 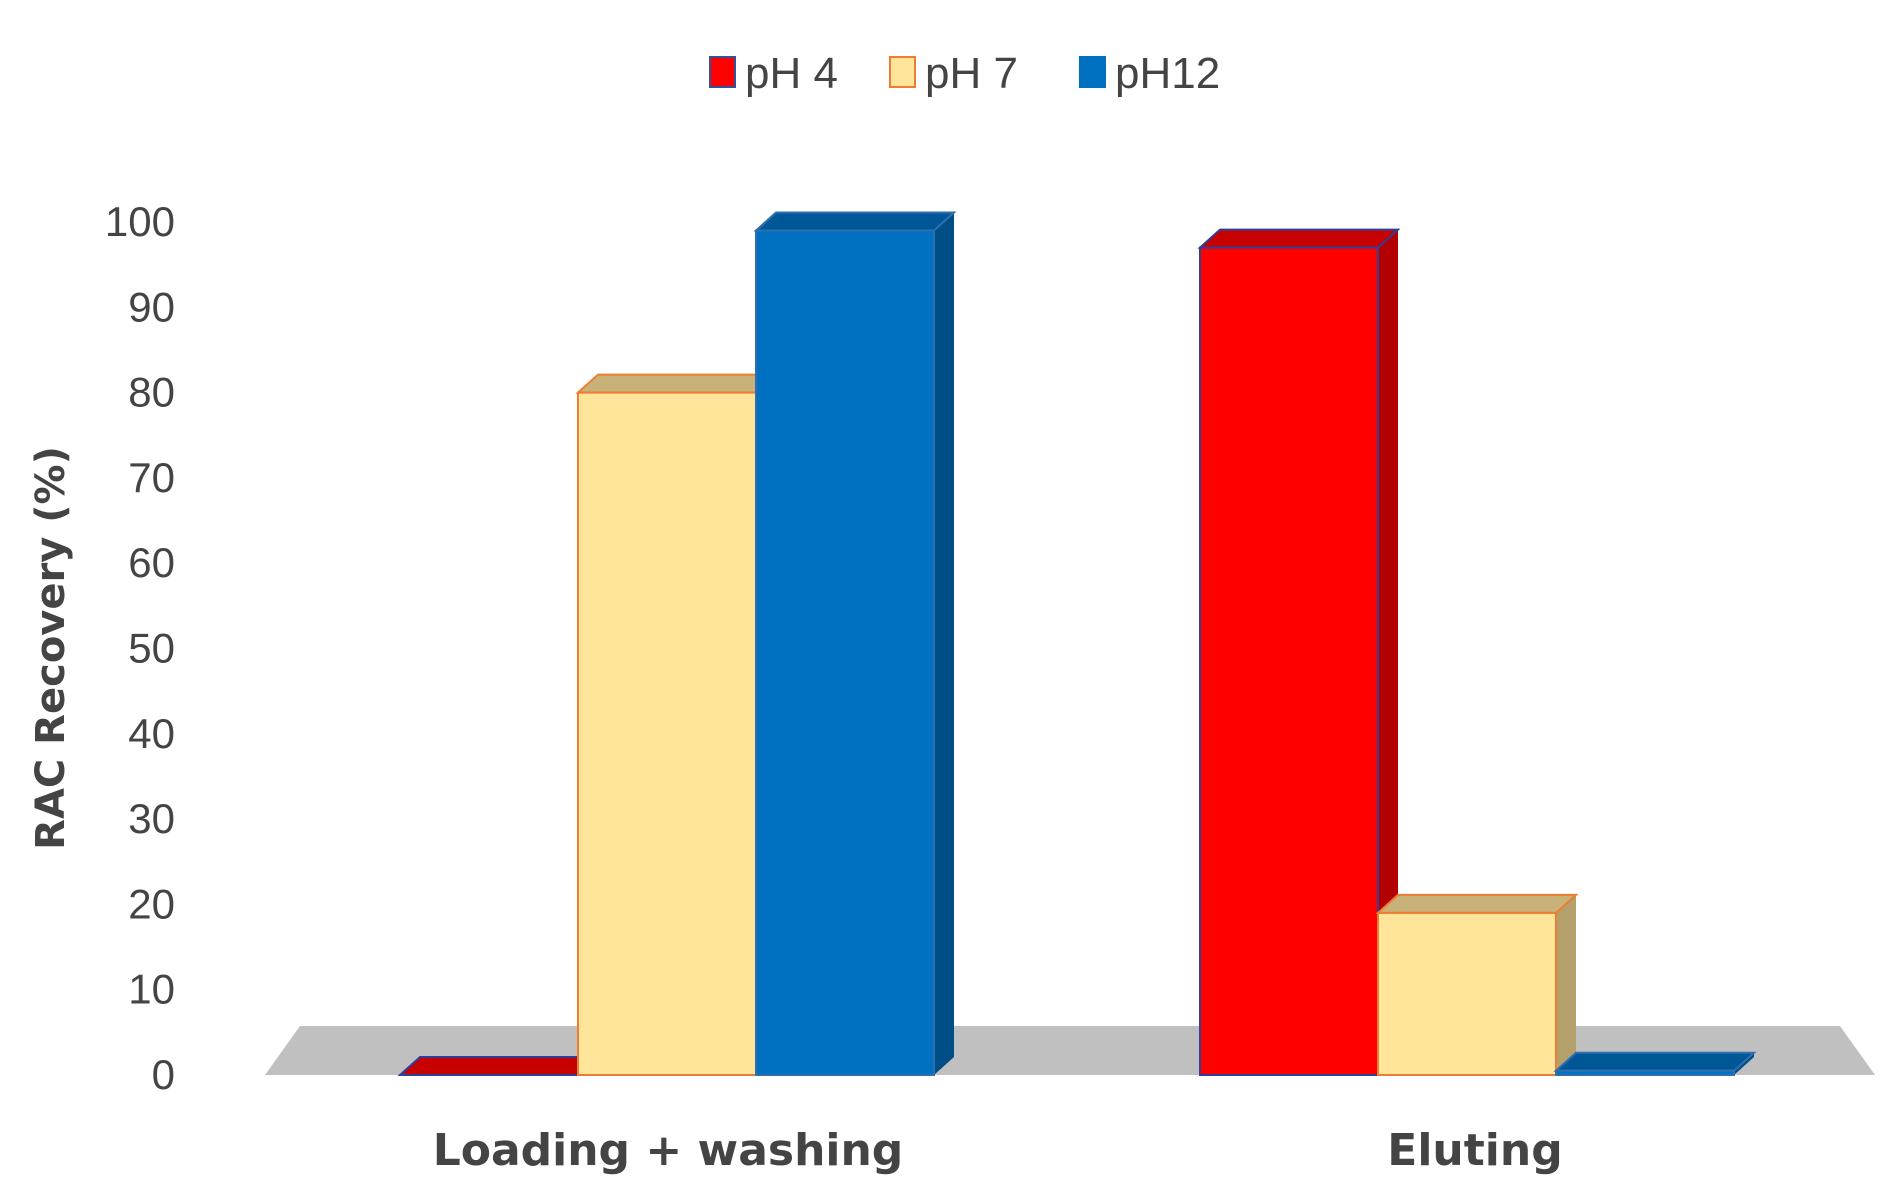 I want to click on y-tick-label: 70, so click(x=151, y=477).